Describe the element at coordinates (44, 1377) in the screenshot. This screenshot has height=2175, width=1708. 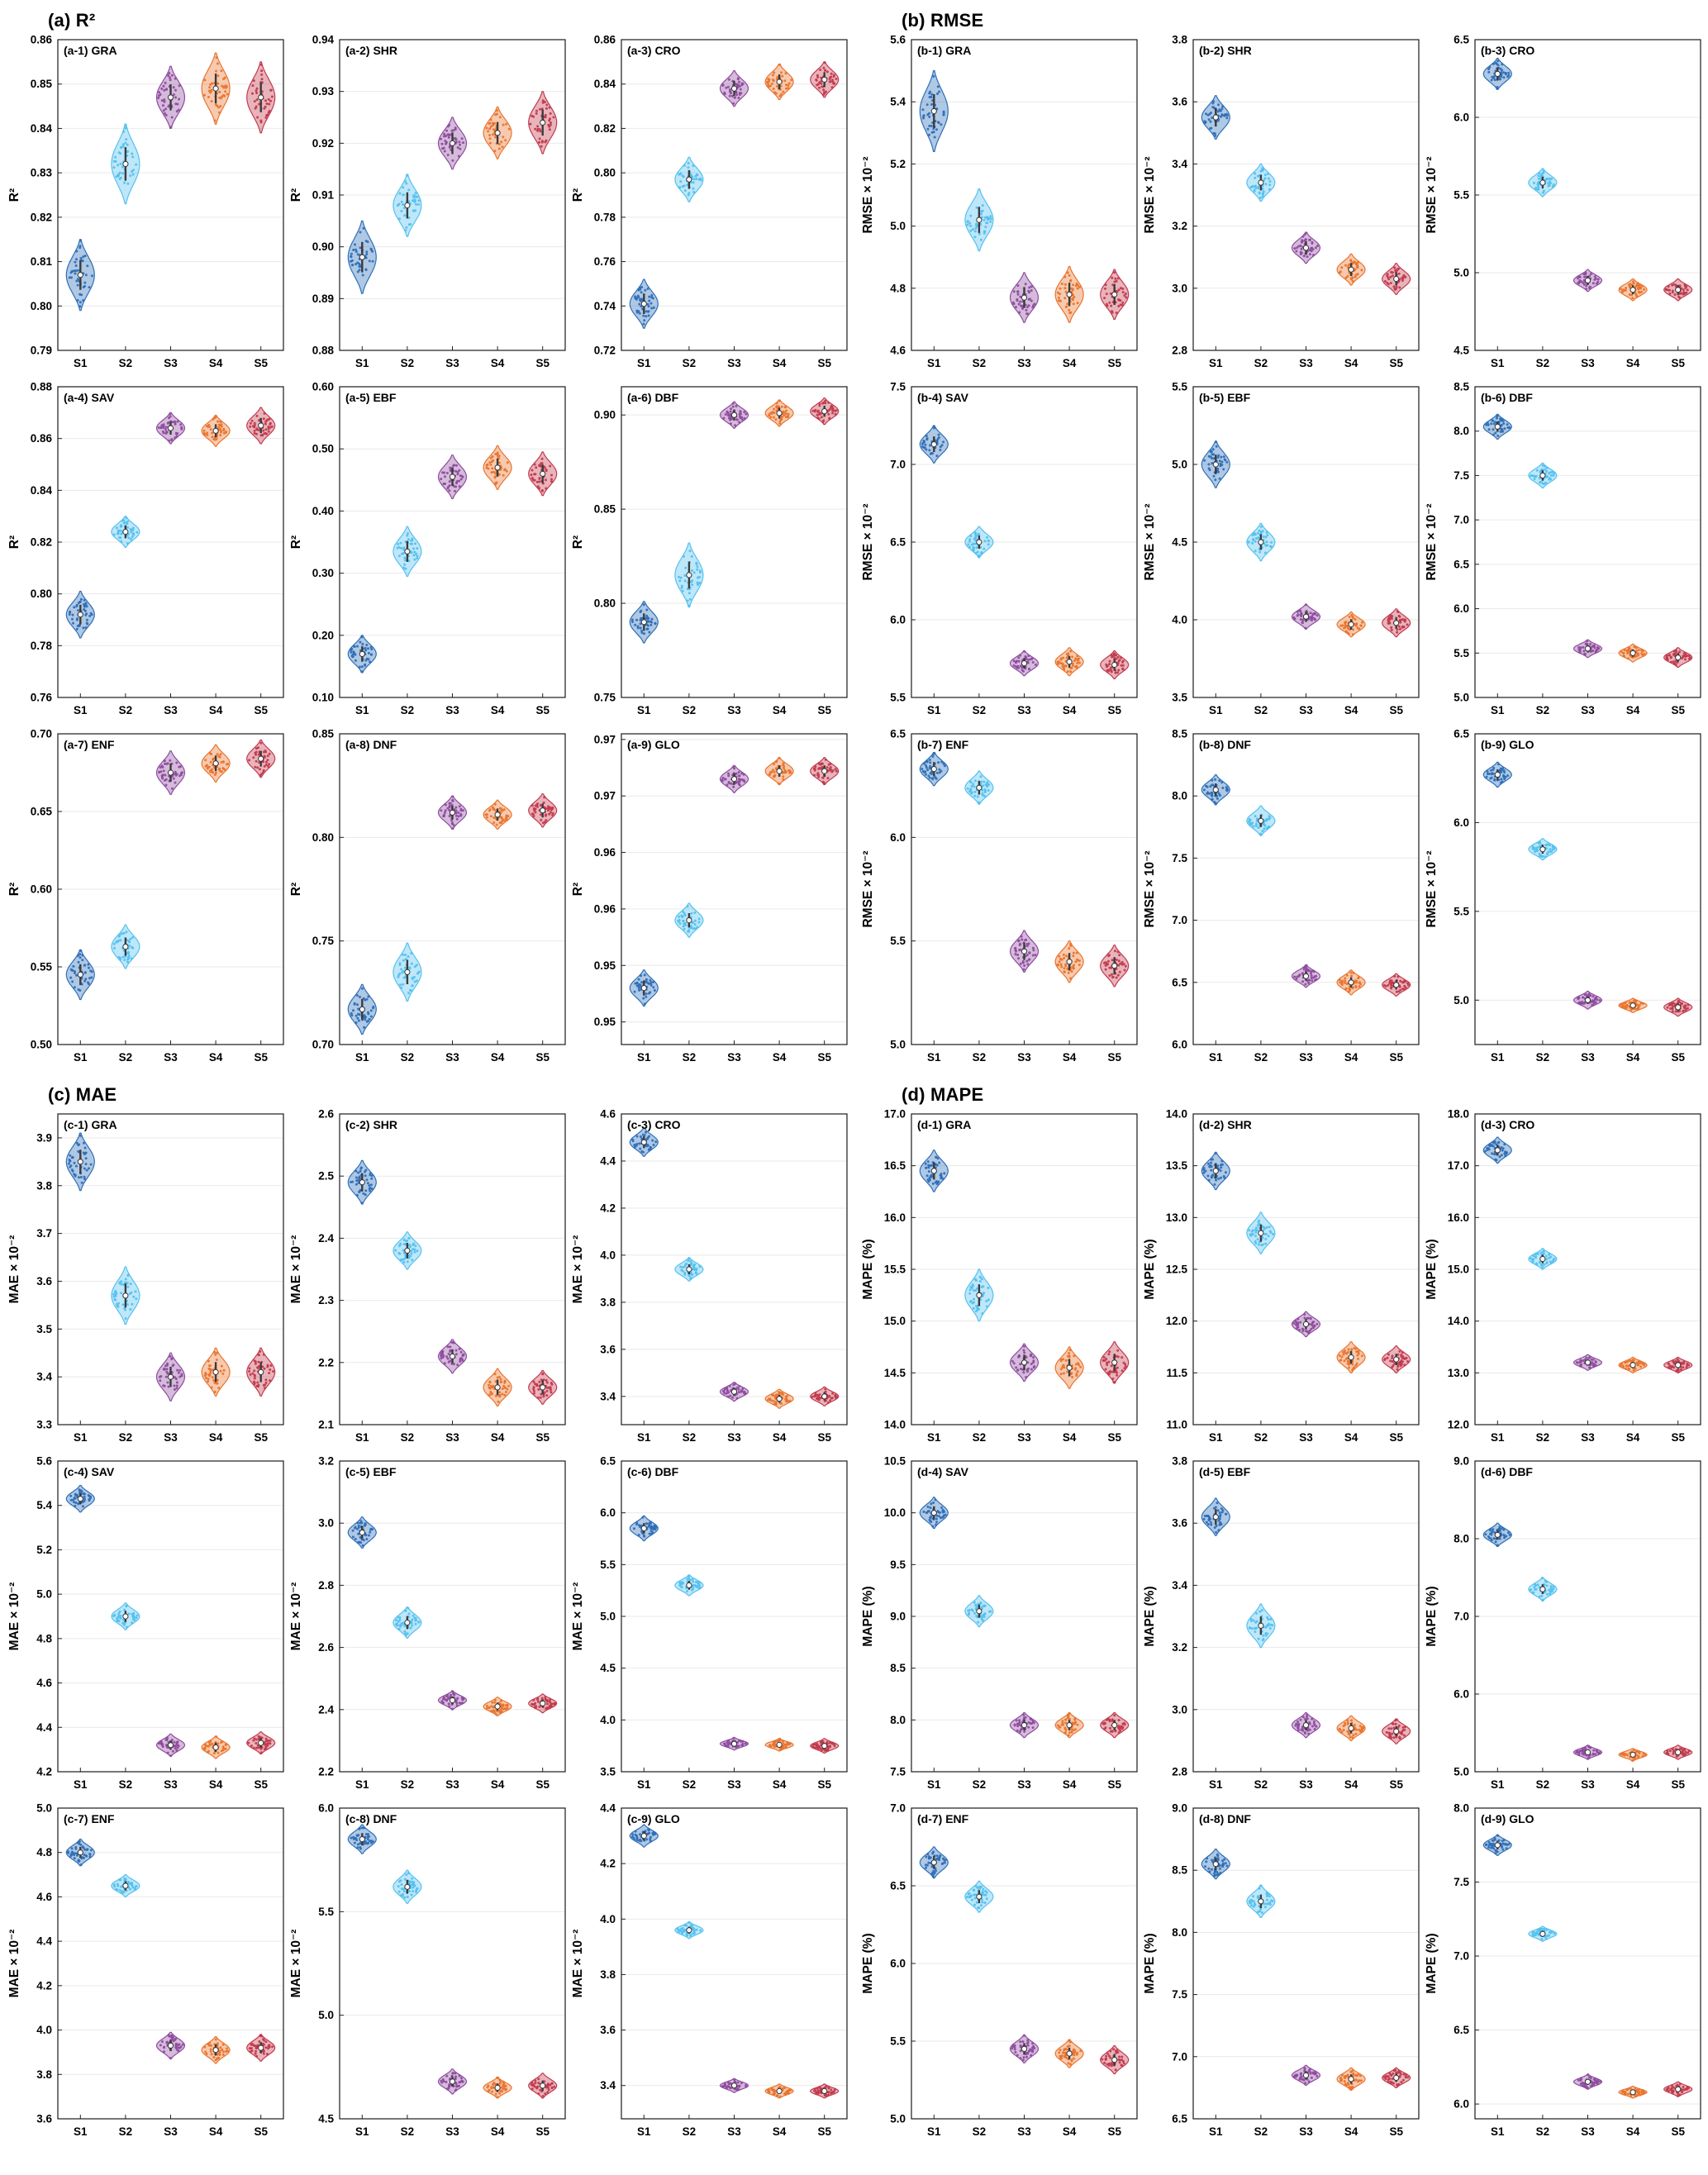
I see `y-tick-label: 3.4` at that location.